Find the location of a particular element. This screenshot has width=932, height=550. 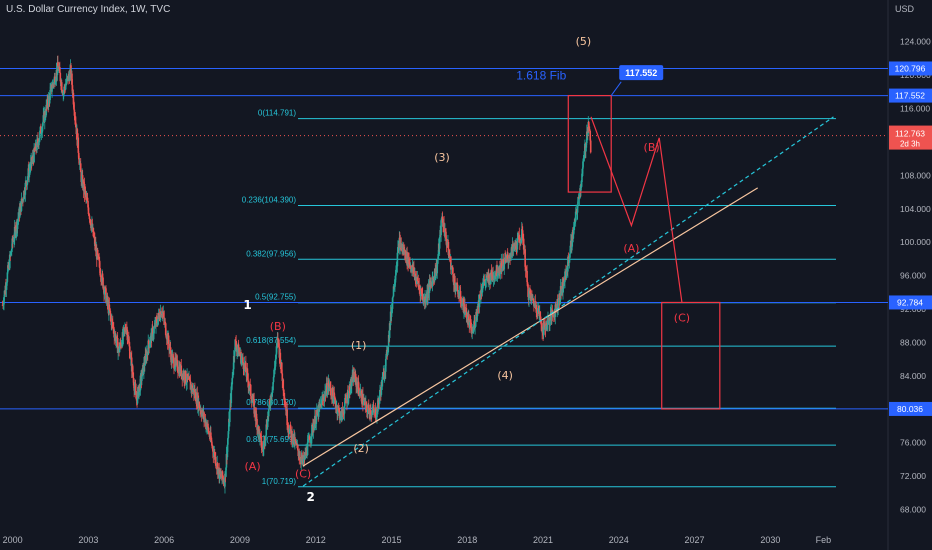

current-price-label: 112.763 is located at coordinates (910, 134).